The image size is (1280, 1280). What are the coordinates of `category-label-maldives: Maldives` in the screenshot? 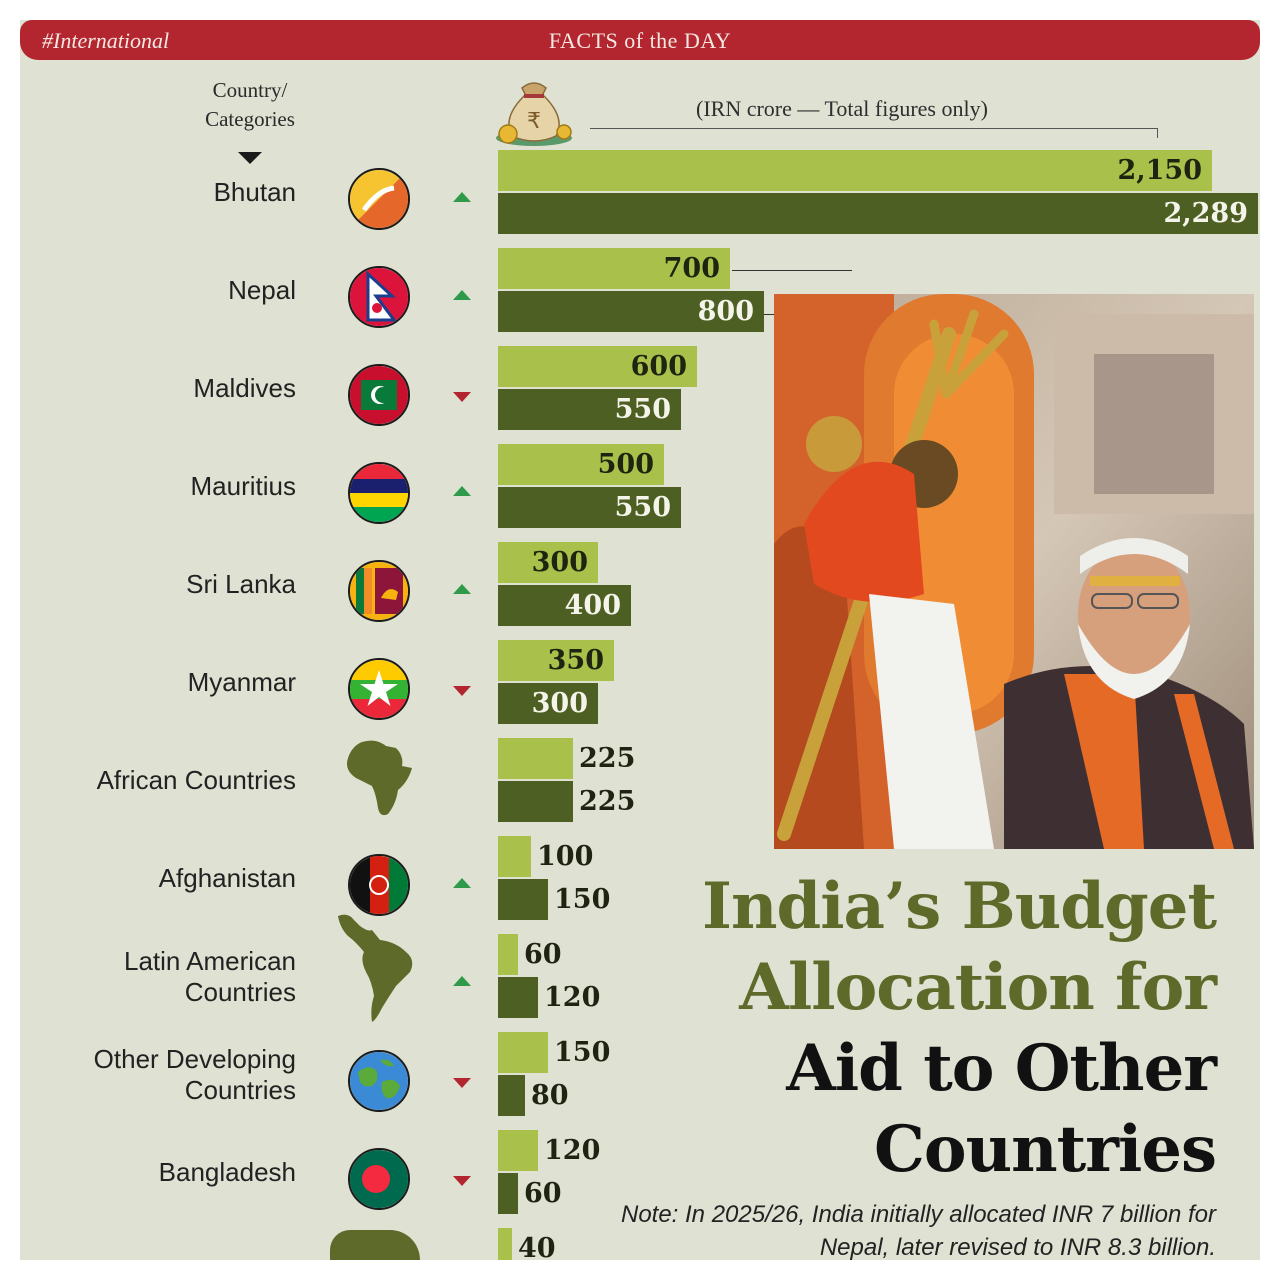 It's located at (244, 388).